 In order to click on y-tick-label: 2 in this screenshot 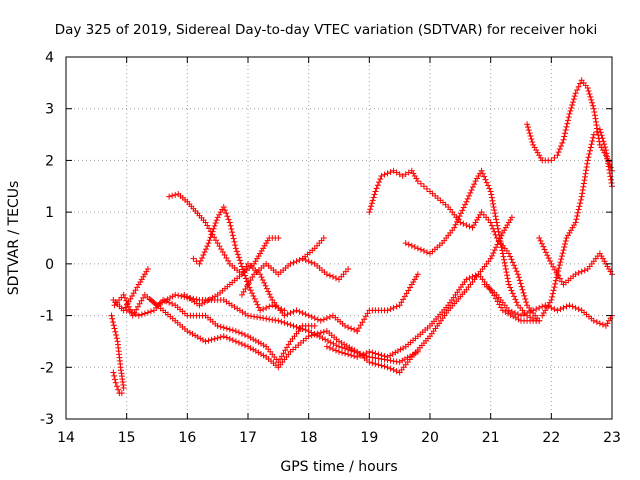, I will do `click(49, 161)`.